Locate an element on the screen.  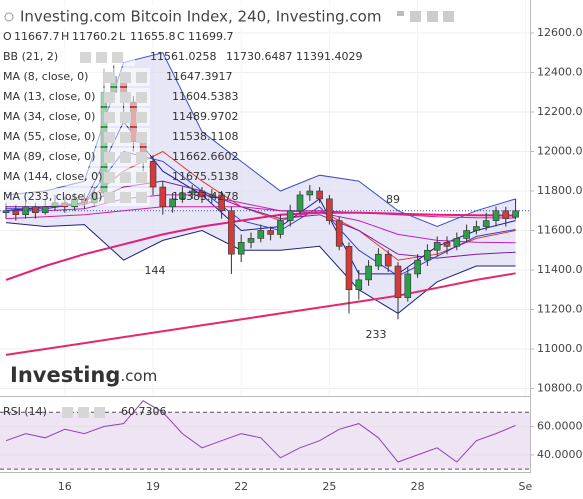
panel-separator is located at coordinates (265, 396).